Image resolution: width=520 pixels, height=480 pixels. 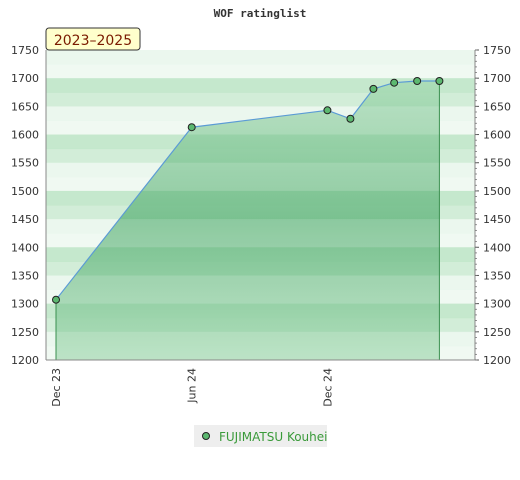 I want to click on chart-title: WOF ratinglist, so click(x=260, y=13).